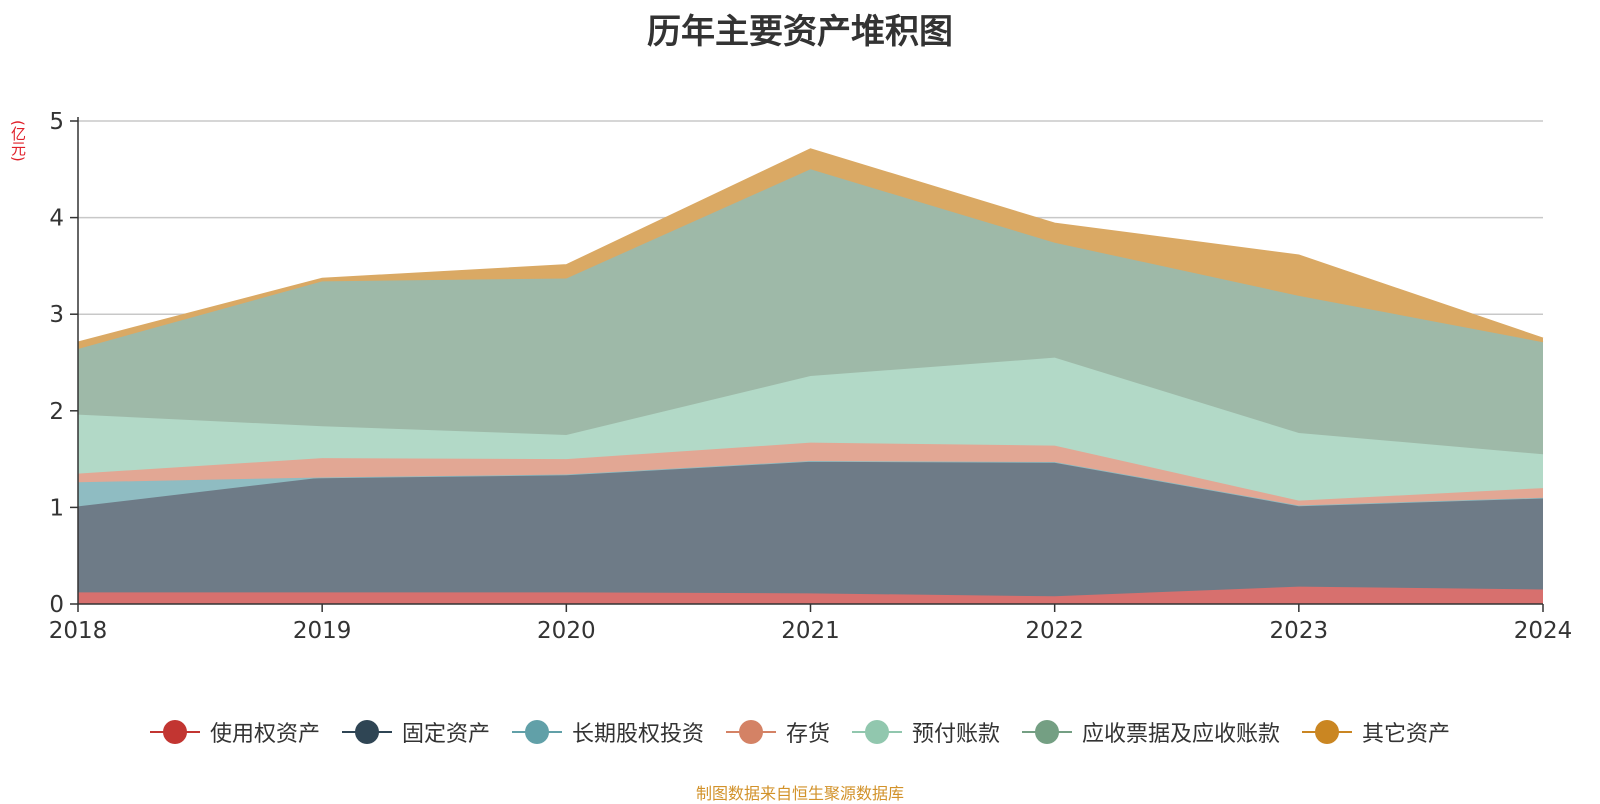 This screenshot has height=804, width=1600. I want to click on y-tick-label: 0, so click(56, 605).